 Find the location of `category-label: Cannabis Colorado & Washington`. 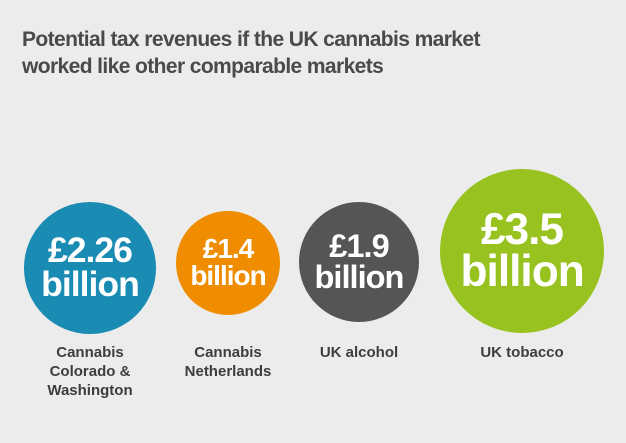

category-label: Cannabis Colorado & Washington is located at coordinates (90, 371).